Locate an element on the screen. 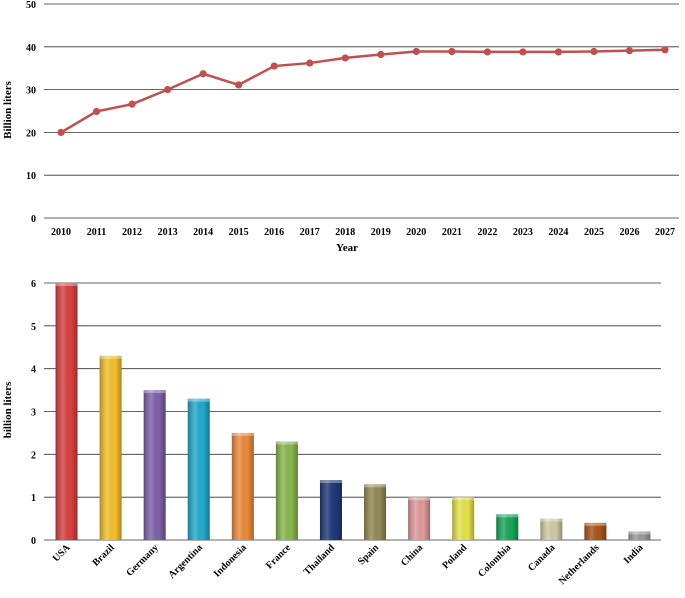 The image size is (685, 598). bar-chart-y-tick-label: 1 is located at coordinates (33, 498).